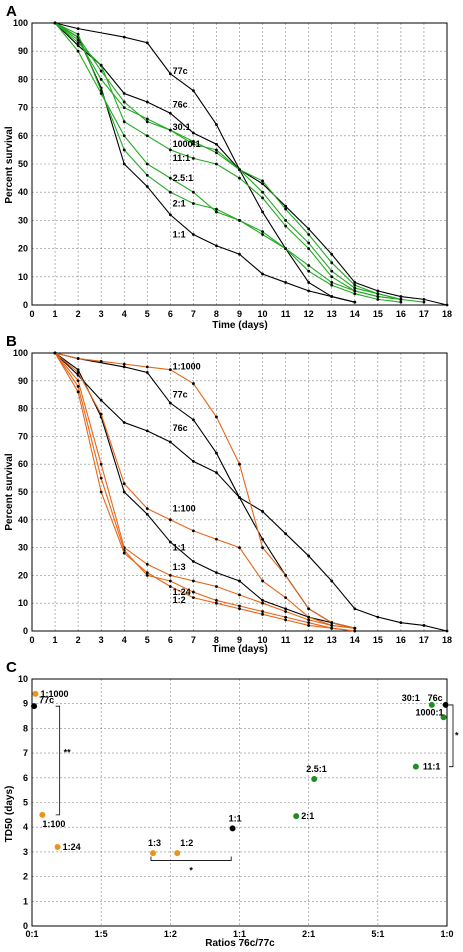 The image size is (463, 952). What do you see at coordinates (154, 843) in the screenshot?
I see `point-label: 1:3` at bounding box center [154, 843].